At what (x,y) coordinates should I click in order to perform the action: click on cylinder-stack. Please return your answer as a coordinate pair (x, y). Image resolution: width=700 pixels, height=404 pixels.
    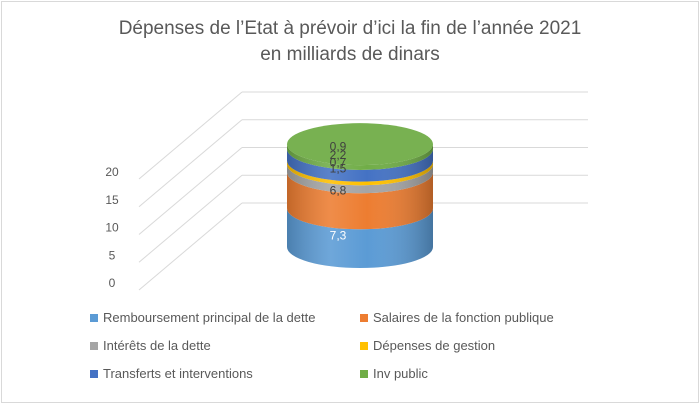
    Looking at the image, I should click on (360, 195).